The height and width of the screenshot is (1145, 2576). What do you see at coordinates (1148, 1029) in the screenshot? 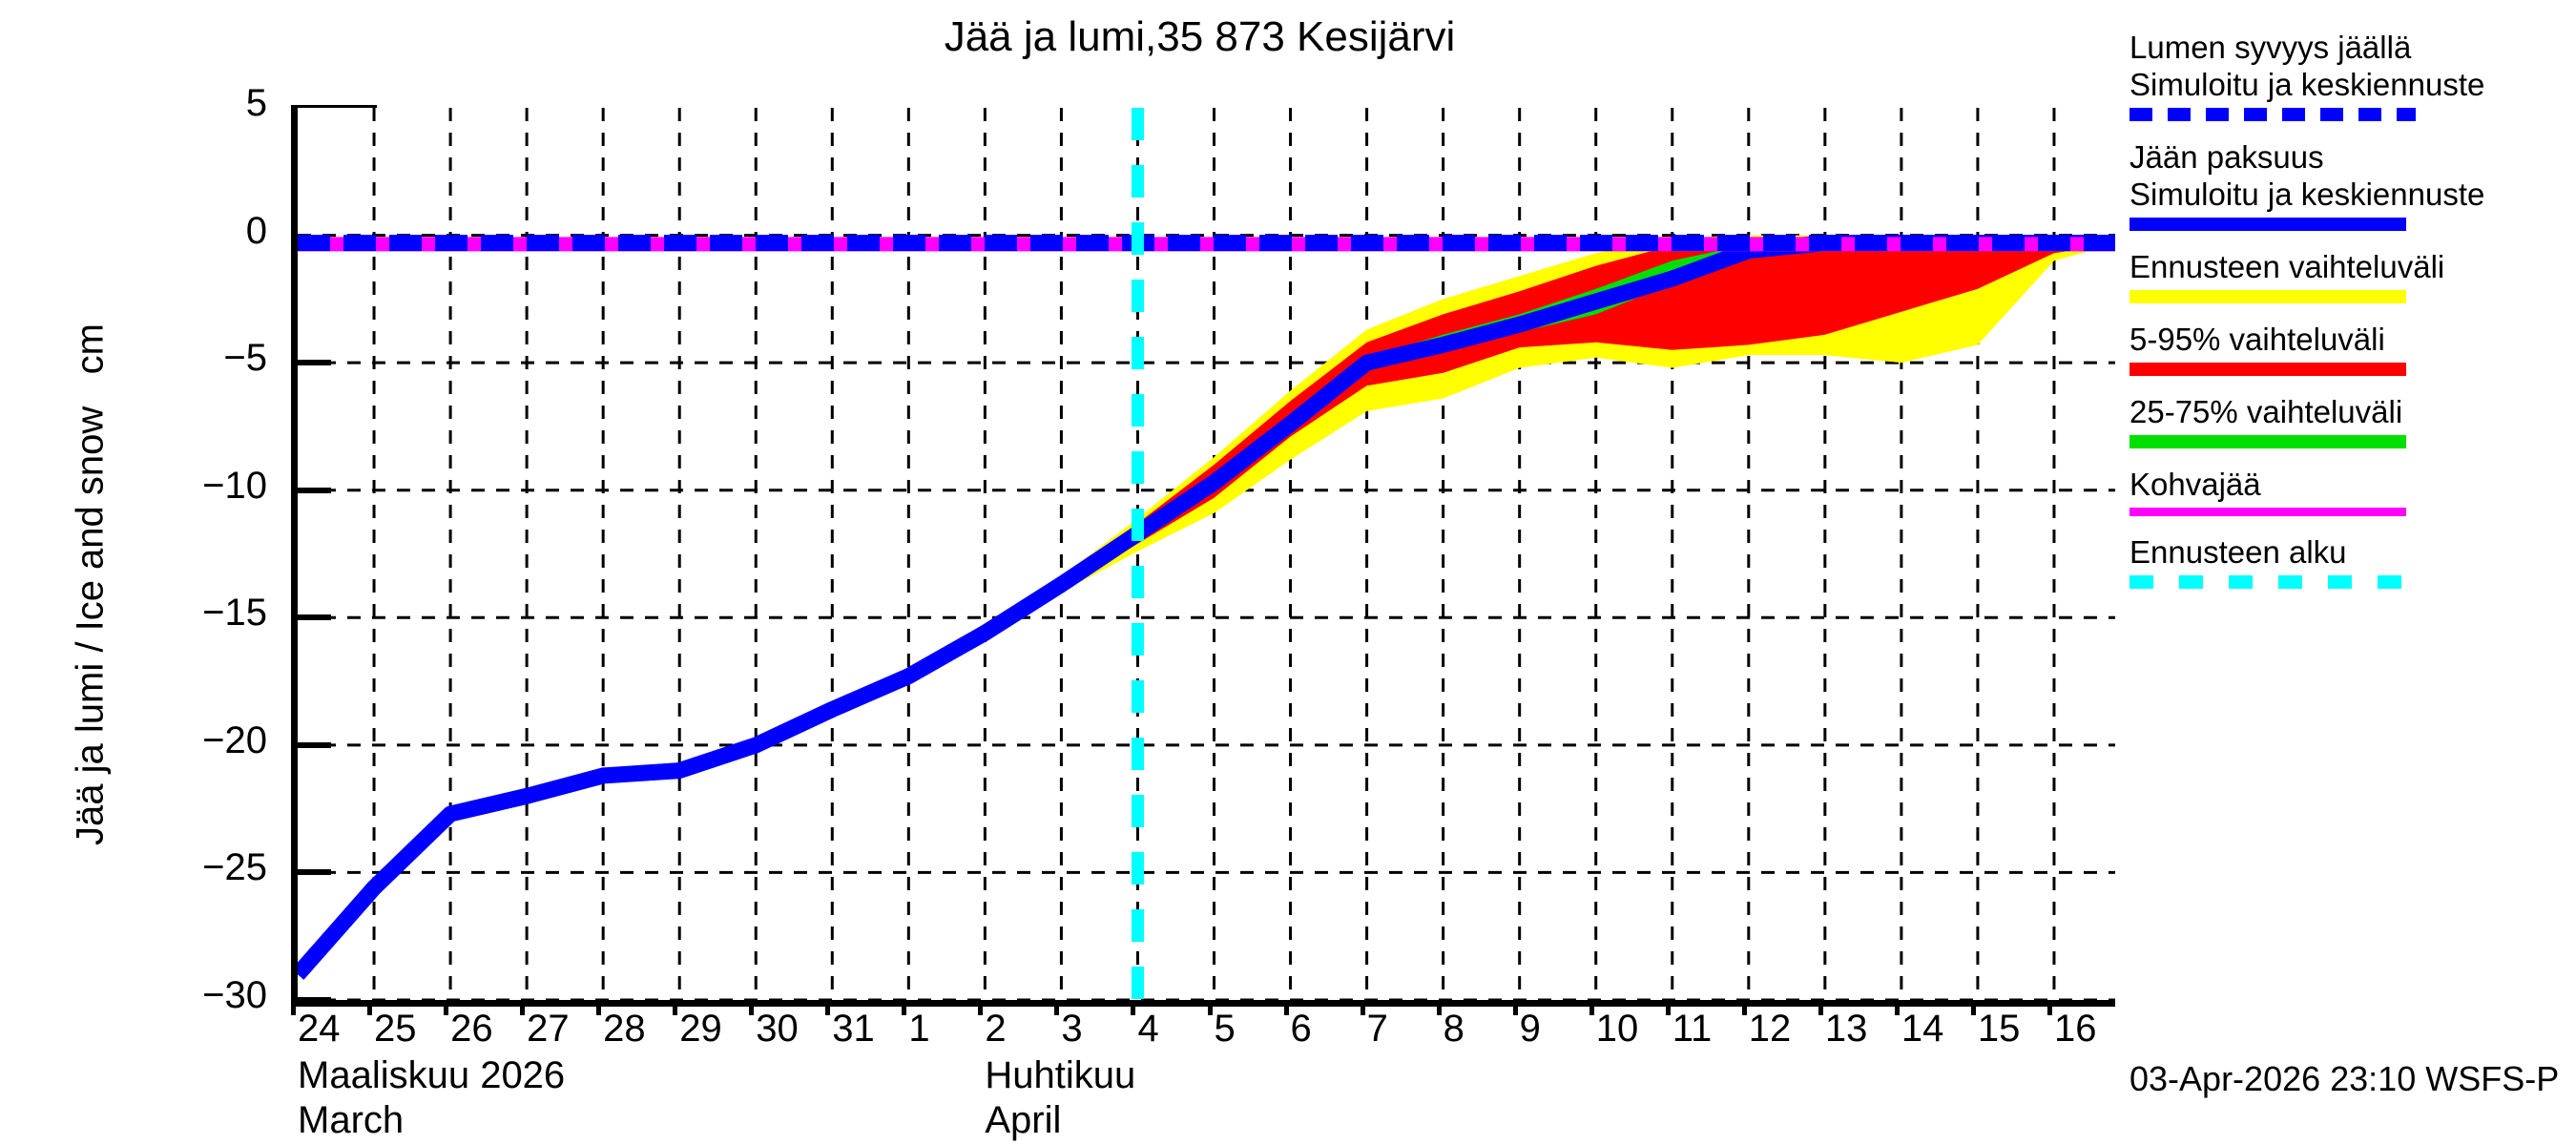
I see `x-tick-label: 4` at bounding box center [1148, 1029].